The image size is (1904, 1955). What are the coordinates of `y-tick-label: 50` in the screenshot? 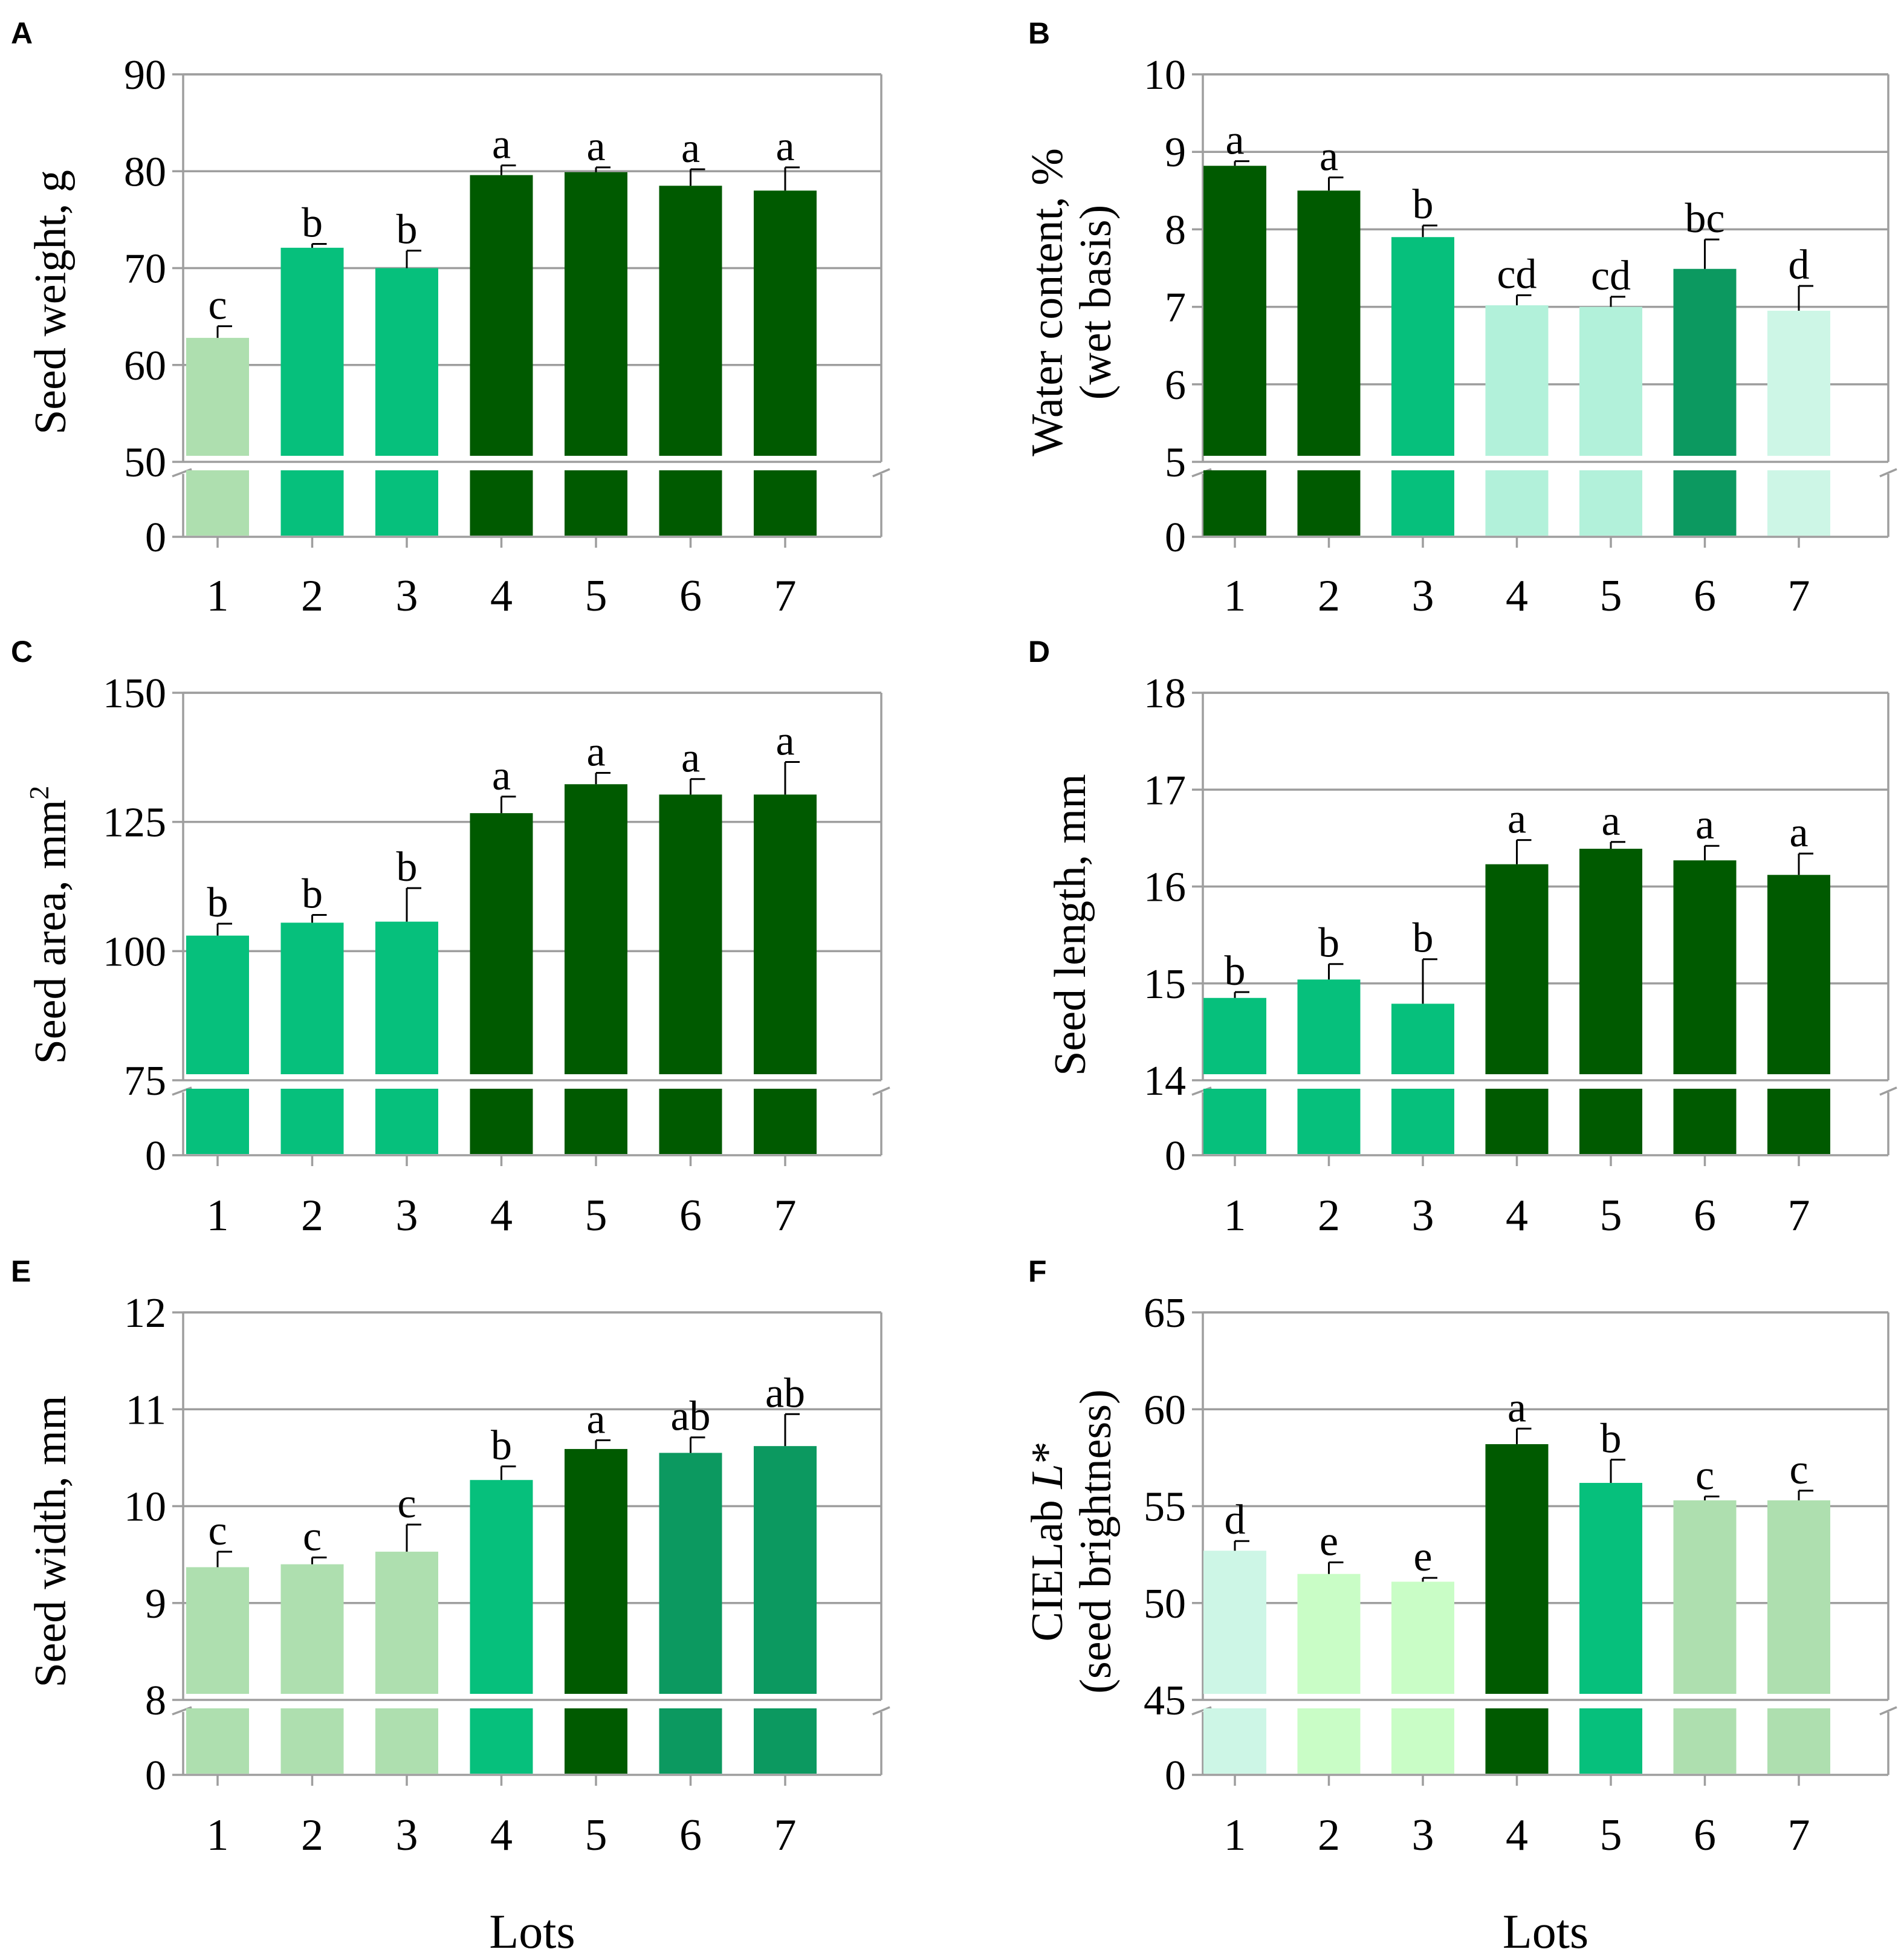 It's located at (145, 463).